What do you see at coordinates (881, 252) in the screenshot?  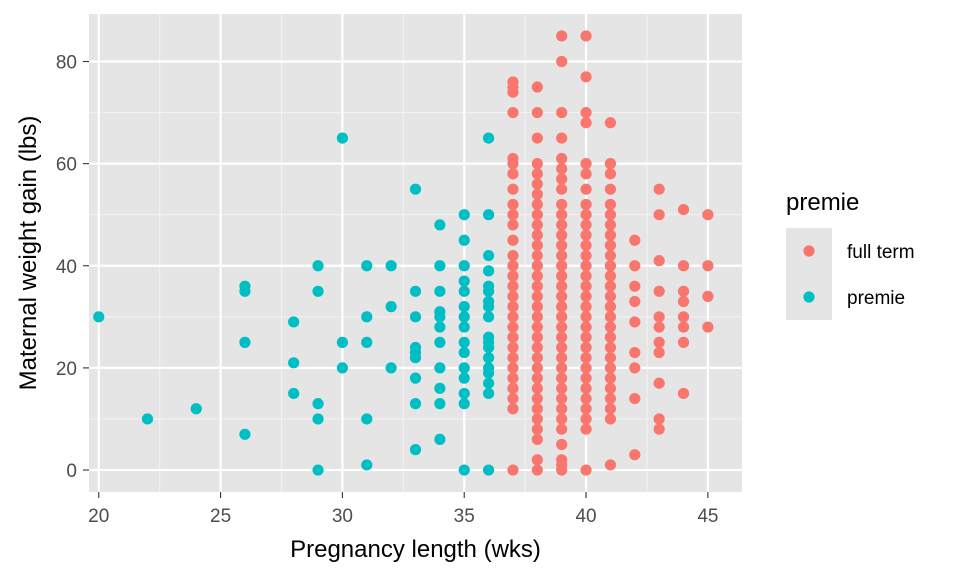 I see `legend-label-full-term: full term` at bounding box center [881, 252].